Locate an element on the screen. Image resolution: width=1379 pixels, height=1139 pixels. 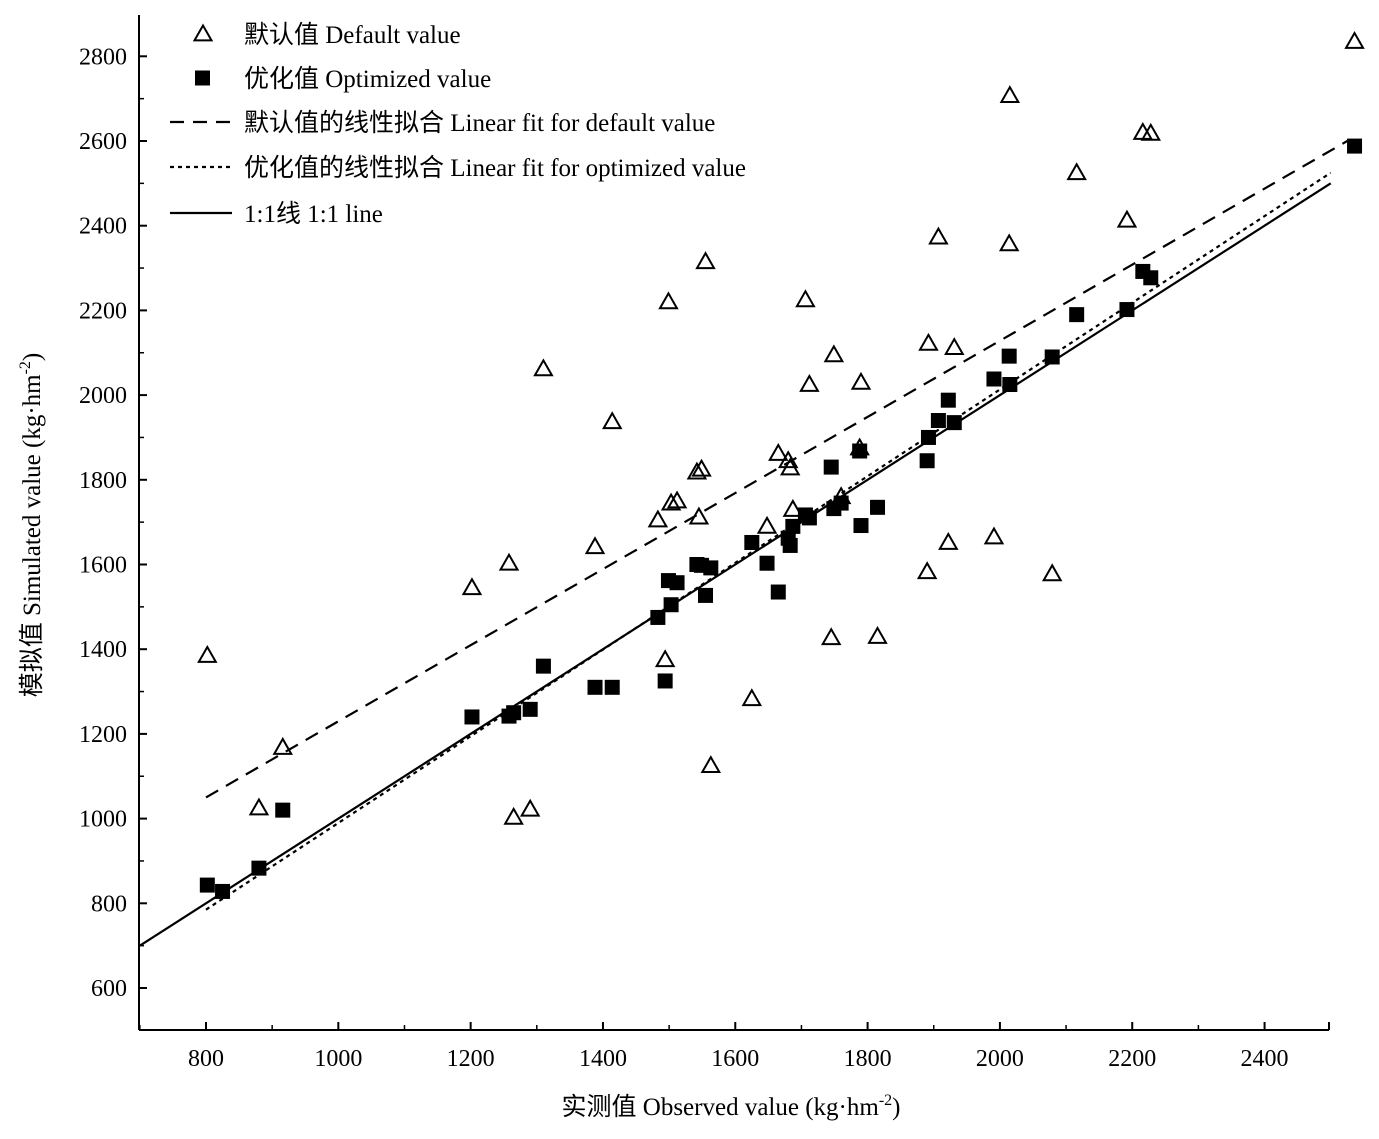
legend-marker-square is located at coordinates (202, 78).